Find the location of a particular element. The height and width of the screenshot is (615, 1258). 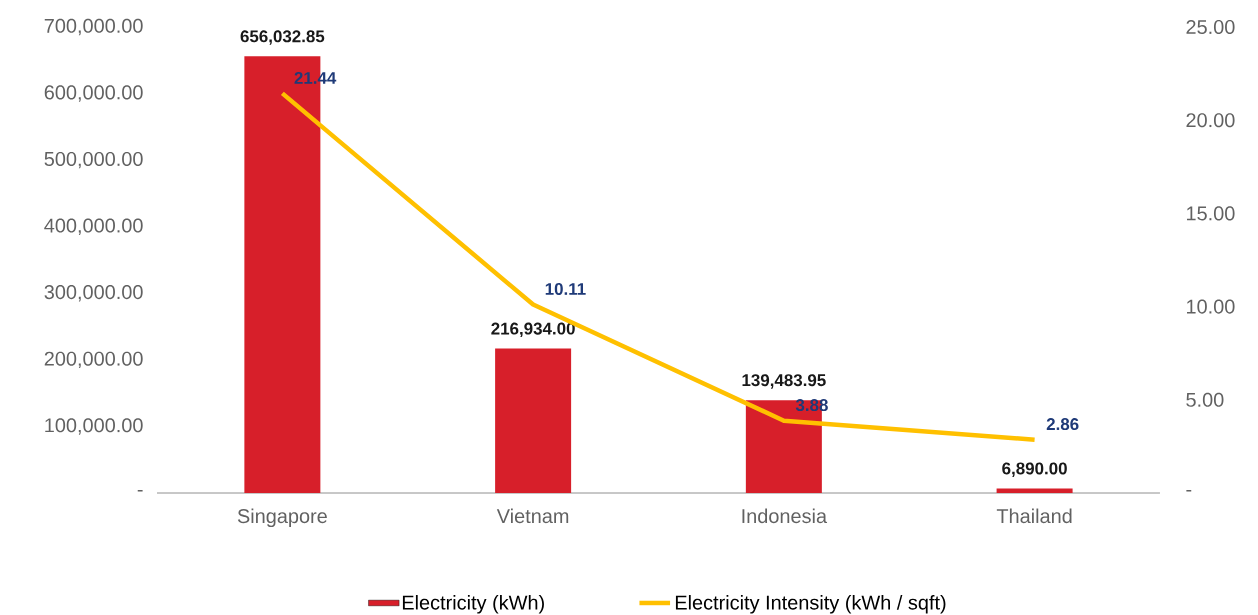

y-tick-label: 600,000.00 is located at coordinates (93, 93).